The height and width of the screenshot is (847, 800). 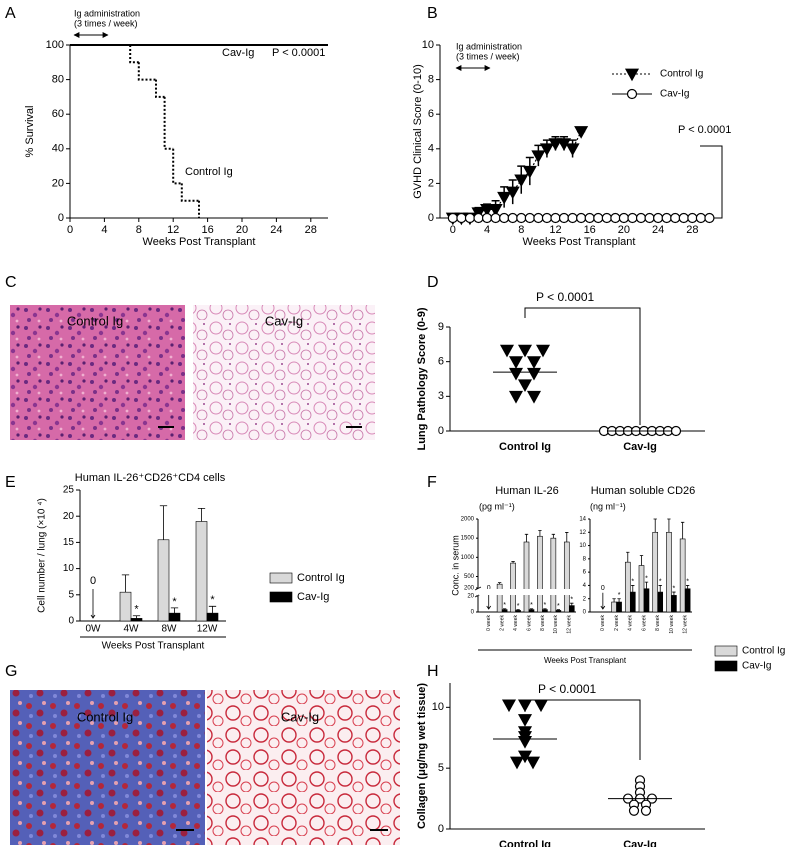 I want to click on y-tick-label: 14, so click(x=582, y=520).